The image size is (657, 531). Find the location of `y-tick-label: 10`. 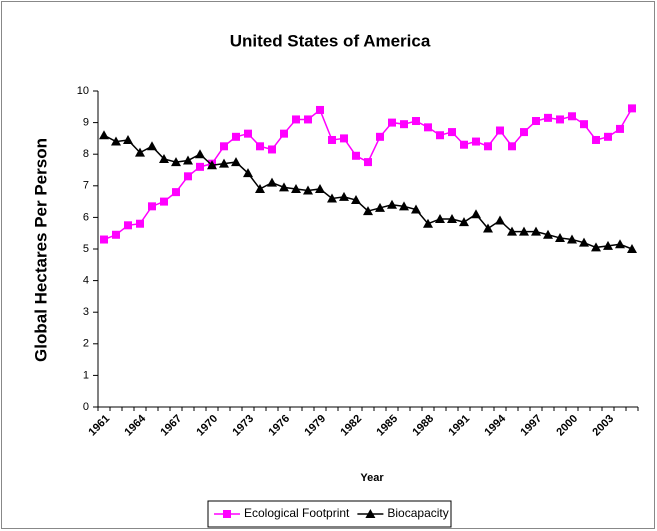

y-tick-label: 10 is located at coordinates (83, 91).